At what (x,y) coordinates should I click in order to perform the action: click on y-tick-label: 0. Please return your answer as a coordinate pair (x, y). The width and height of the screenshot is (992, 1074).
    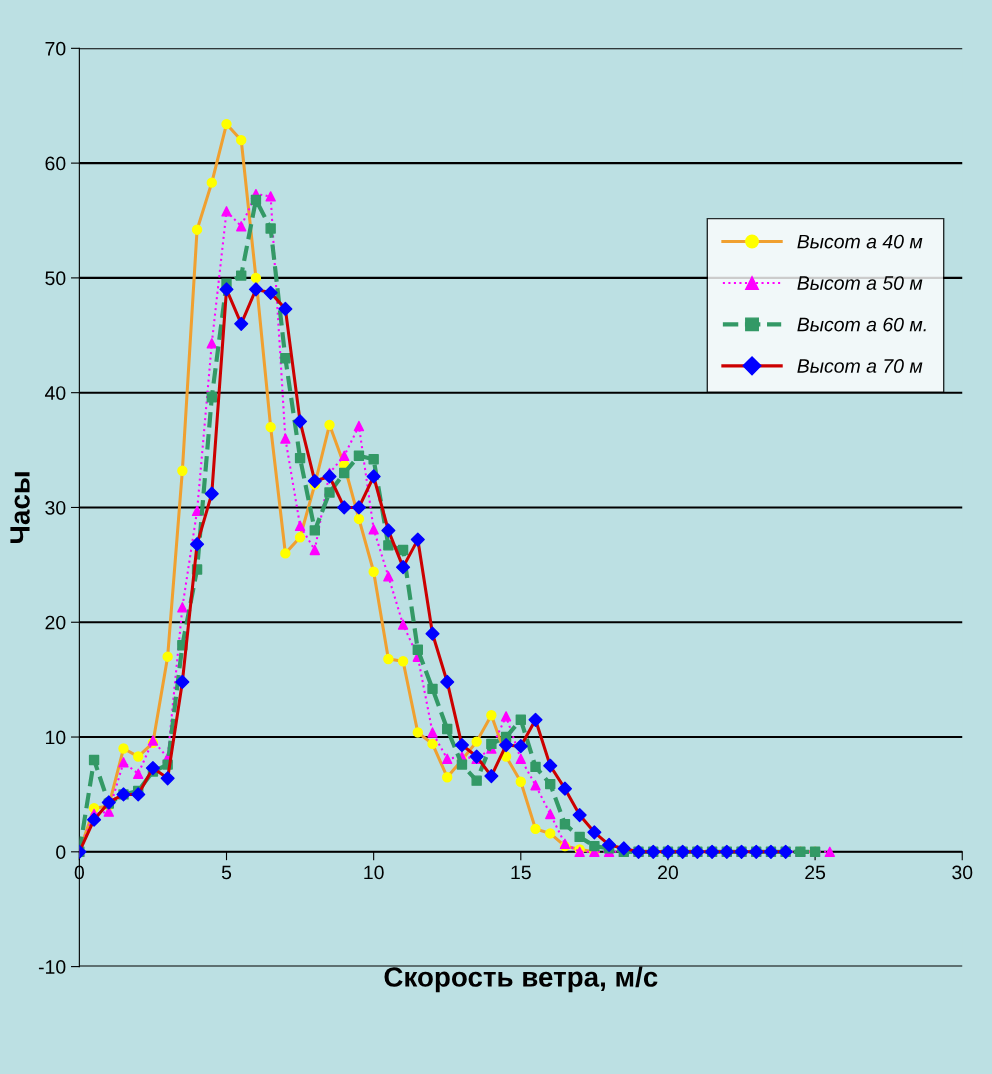
    Looking at the image, I should click on (61, 852).